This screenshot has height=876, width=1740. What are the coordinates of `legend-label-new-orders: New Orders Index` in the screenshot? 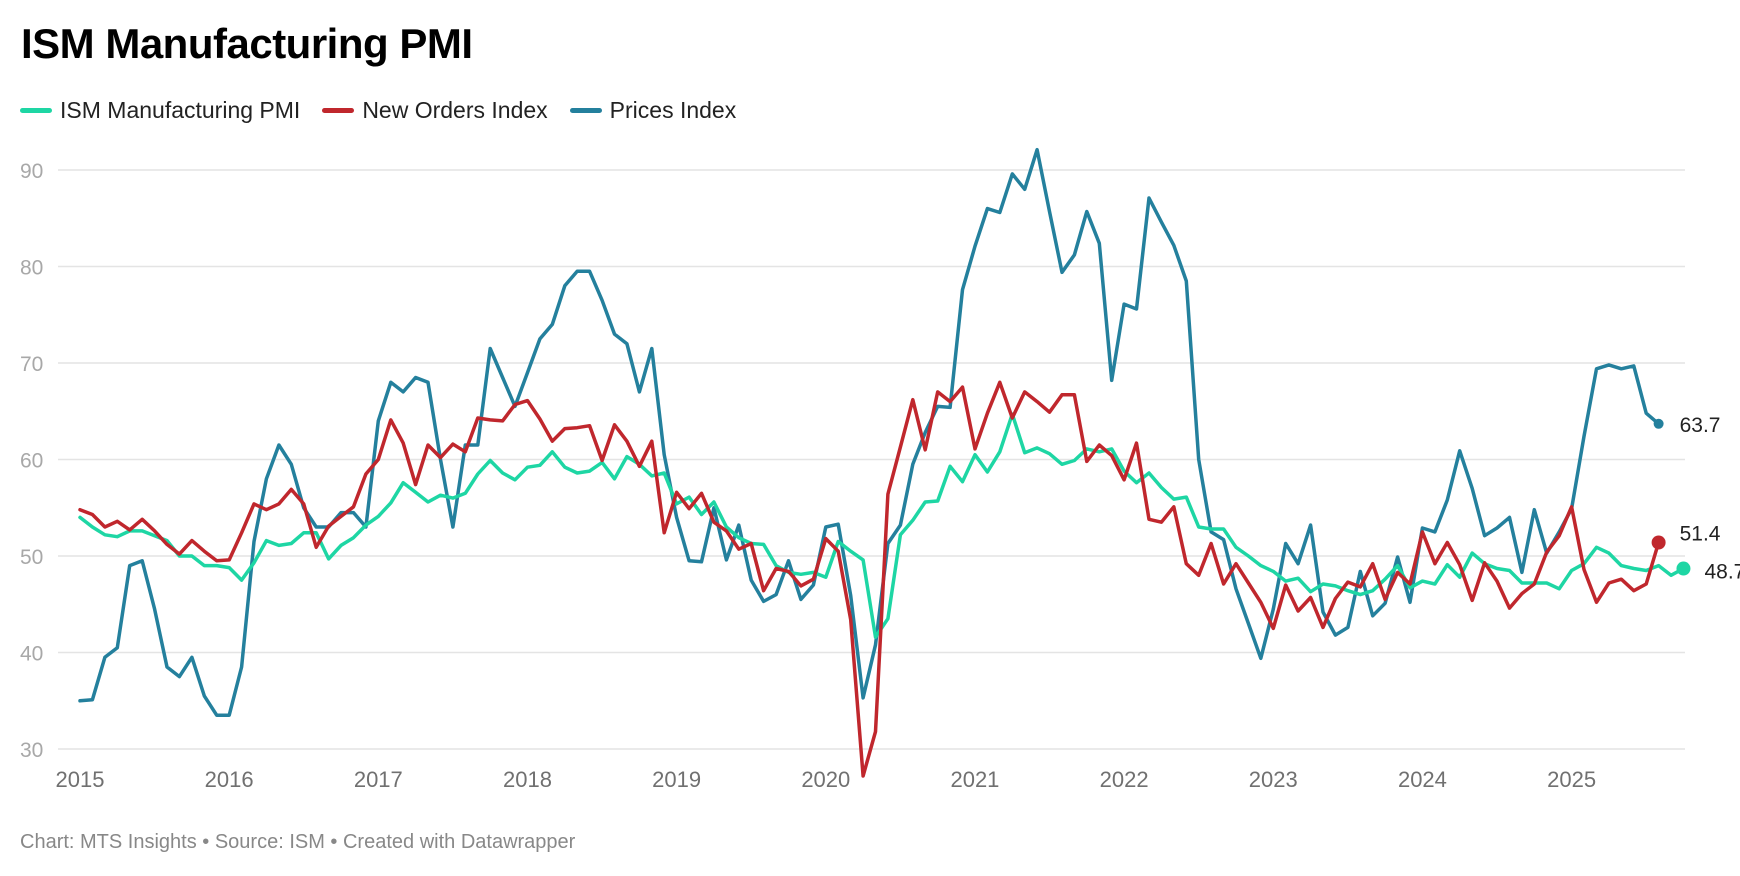 It's located at (455, 110).